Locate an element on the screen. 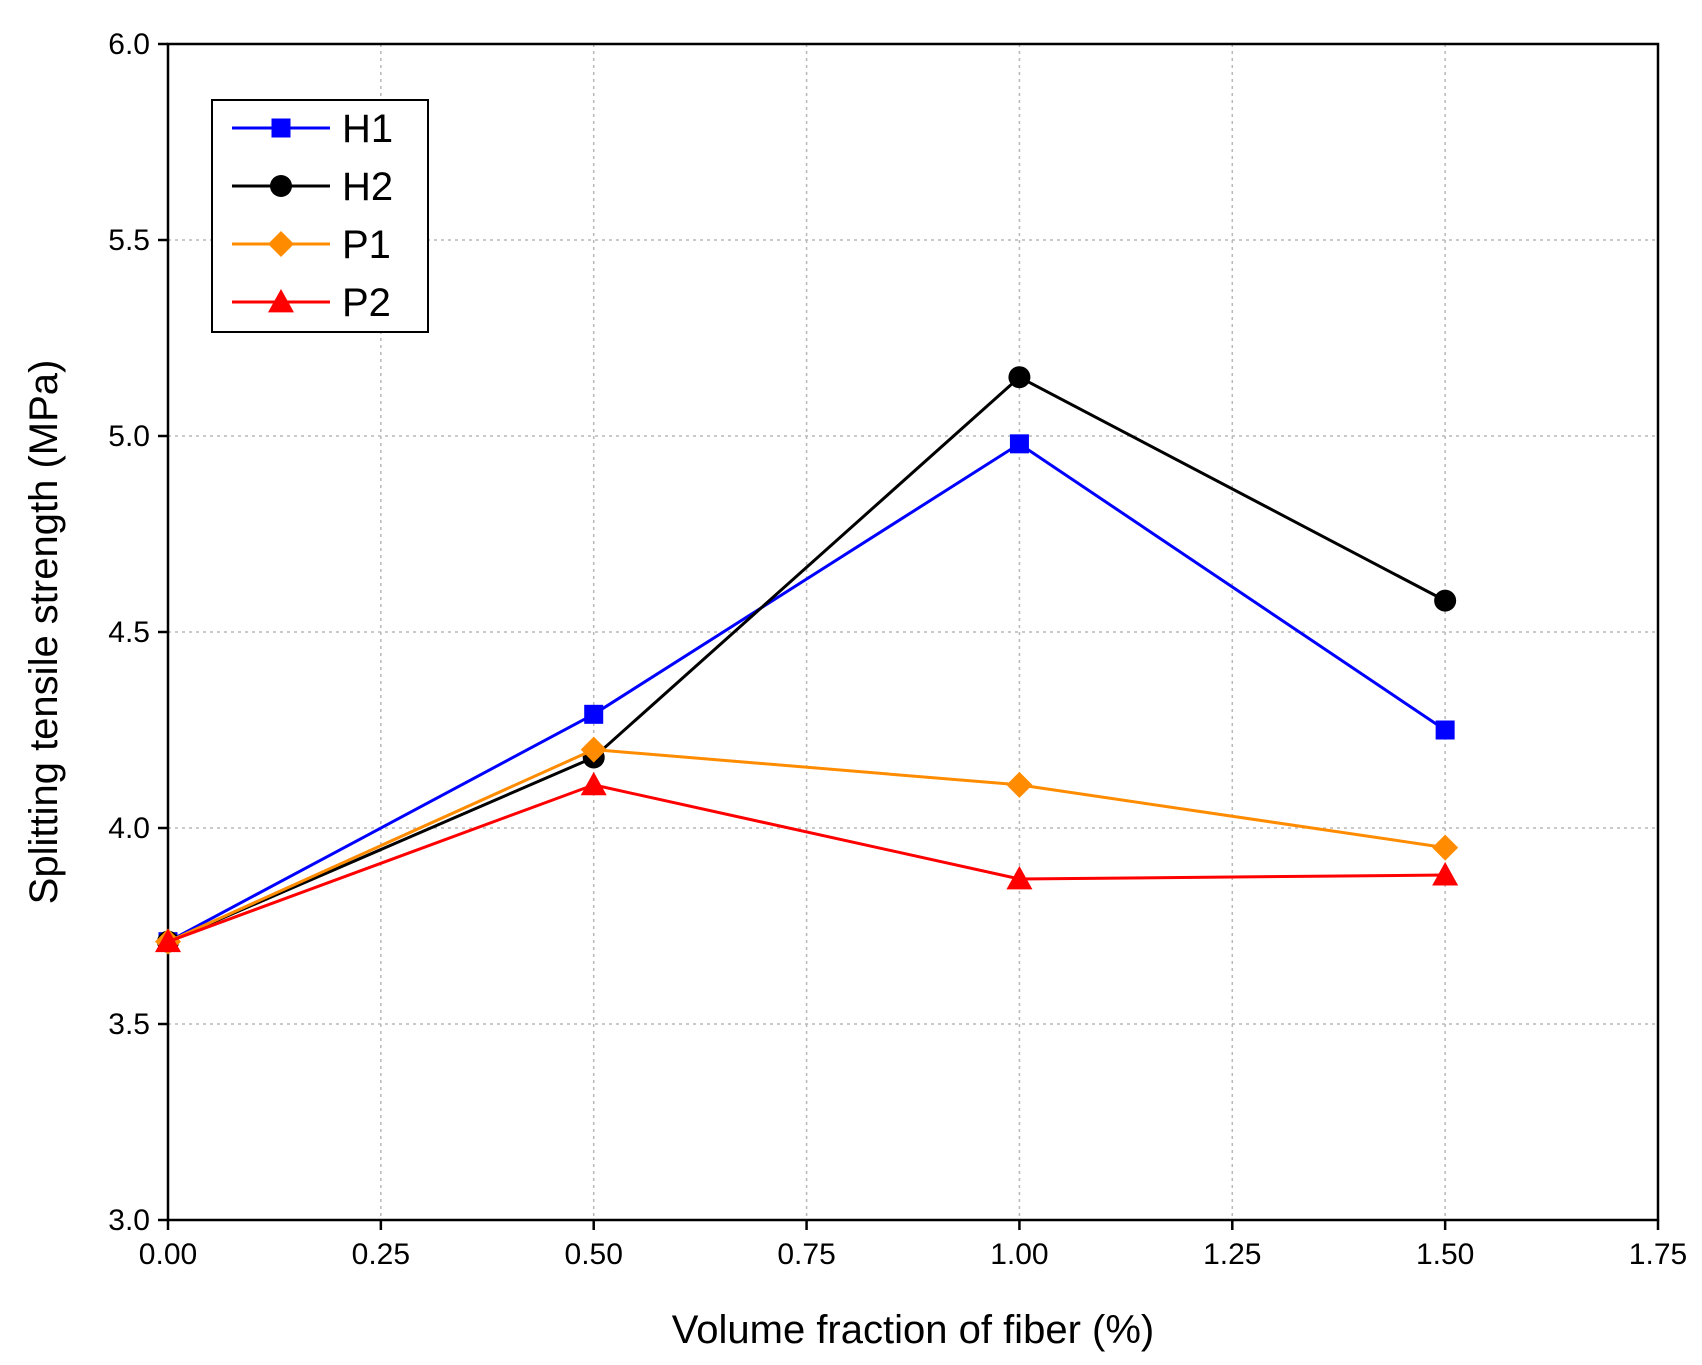 The image size is (1702, 1365). x-tick-label: 1.50 is located at coordinates (1445, 1254).